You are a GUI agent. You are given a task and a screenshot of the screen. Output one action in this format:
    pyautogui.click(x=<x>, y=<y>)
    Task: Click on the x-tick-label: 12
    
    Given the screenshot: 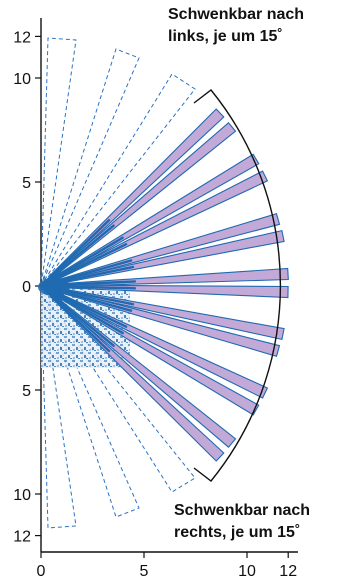 What is the action you would take?
    pyautogui.click(x=288, y=571)
    